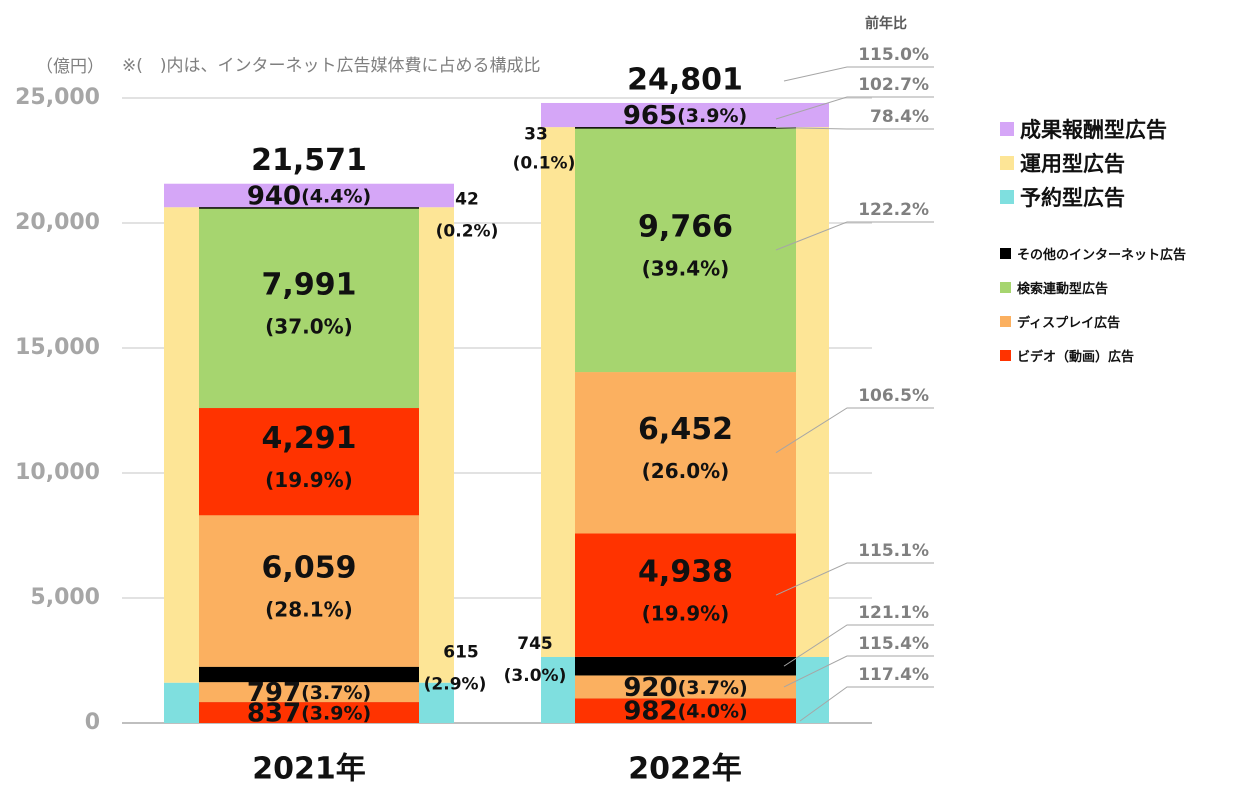 The image size is (1259, 798). What do you see at coordinates (309, 568) in the screenshot?
I see `data-label: 6,059` at bounding box center [309, 568].